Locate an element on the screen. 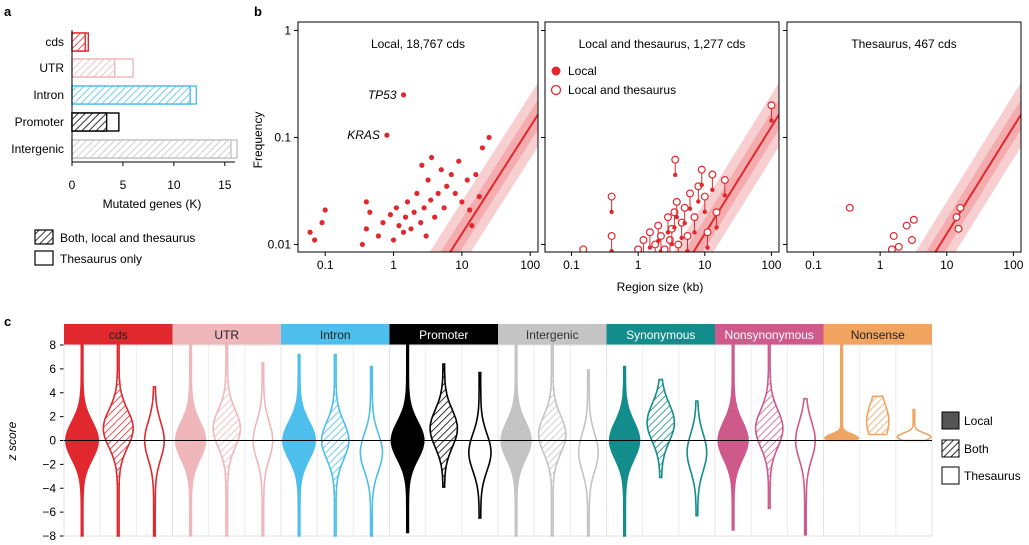 This screenshot has height=545, width=1029. violin-ytick-label: 6 is located at coordinates (52, 369).